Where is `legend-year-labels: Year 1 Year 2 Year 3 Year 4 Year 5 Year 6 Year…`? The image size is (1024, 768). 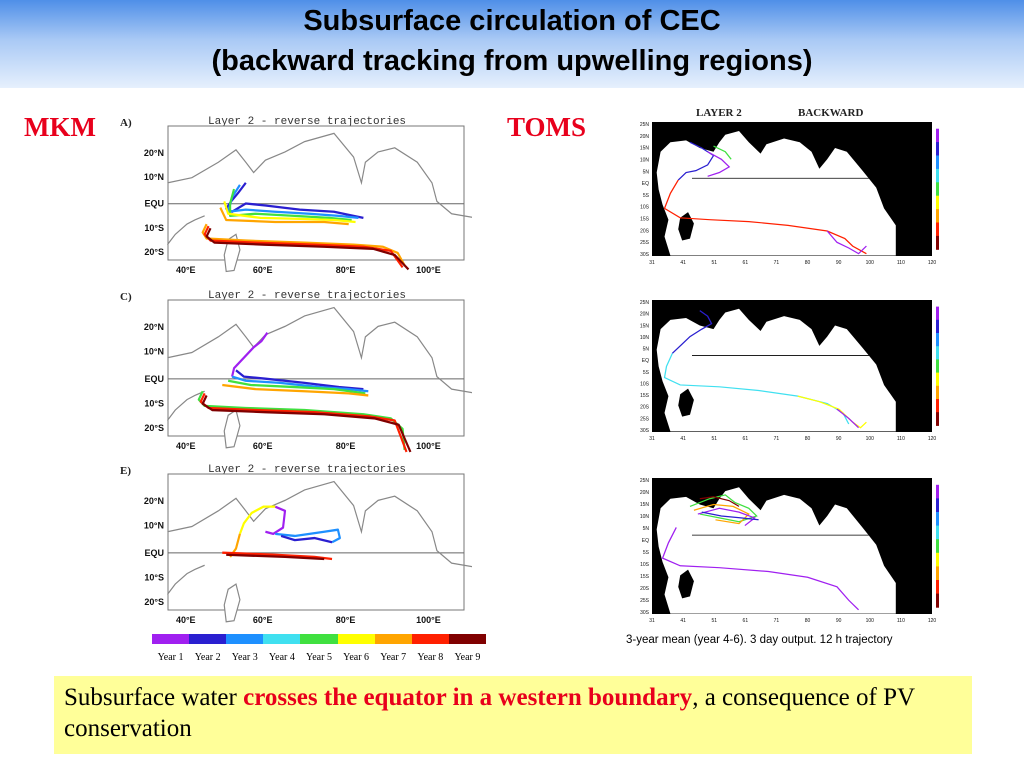
legend-year-labels: Year 1 Year 2 Year 3 Year 4 Year 5 Year 6 Year… is located at coordinates (319, 657).